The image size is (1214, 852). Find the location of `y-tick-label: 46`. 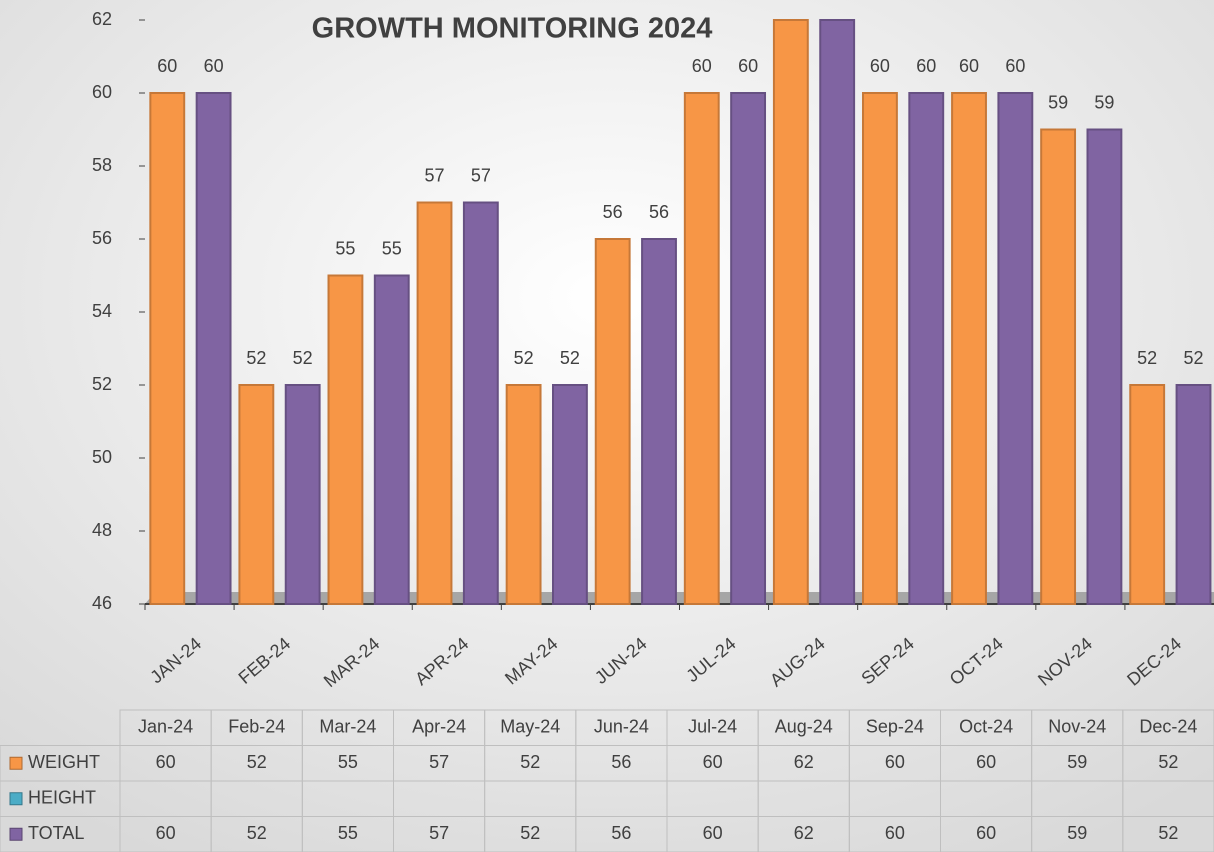

y-tick-label: 46 is located at coordinates (102, 603).